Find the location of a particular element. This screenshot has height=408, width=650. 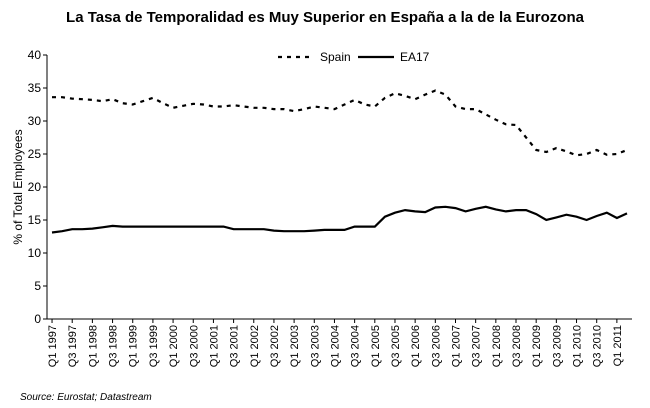

x-tick-label: Q1 2009 is located at coordinates (537, 346).